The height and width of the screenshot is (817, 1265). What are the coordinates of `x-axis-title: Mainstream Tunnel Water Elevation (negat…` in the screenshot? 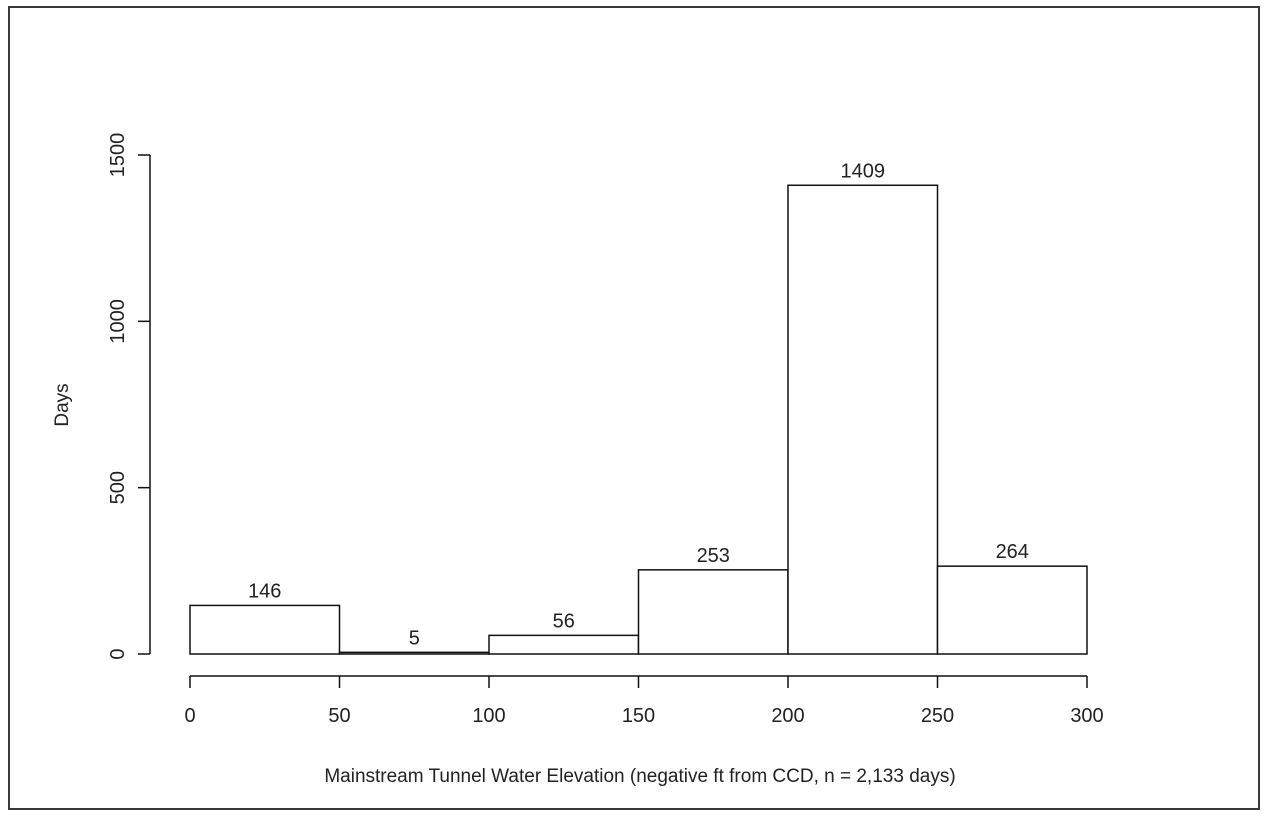 It's located at (639, 776).